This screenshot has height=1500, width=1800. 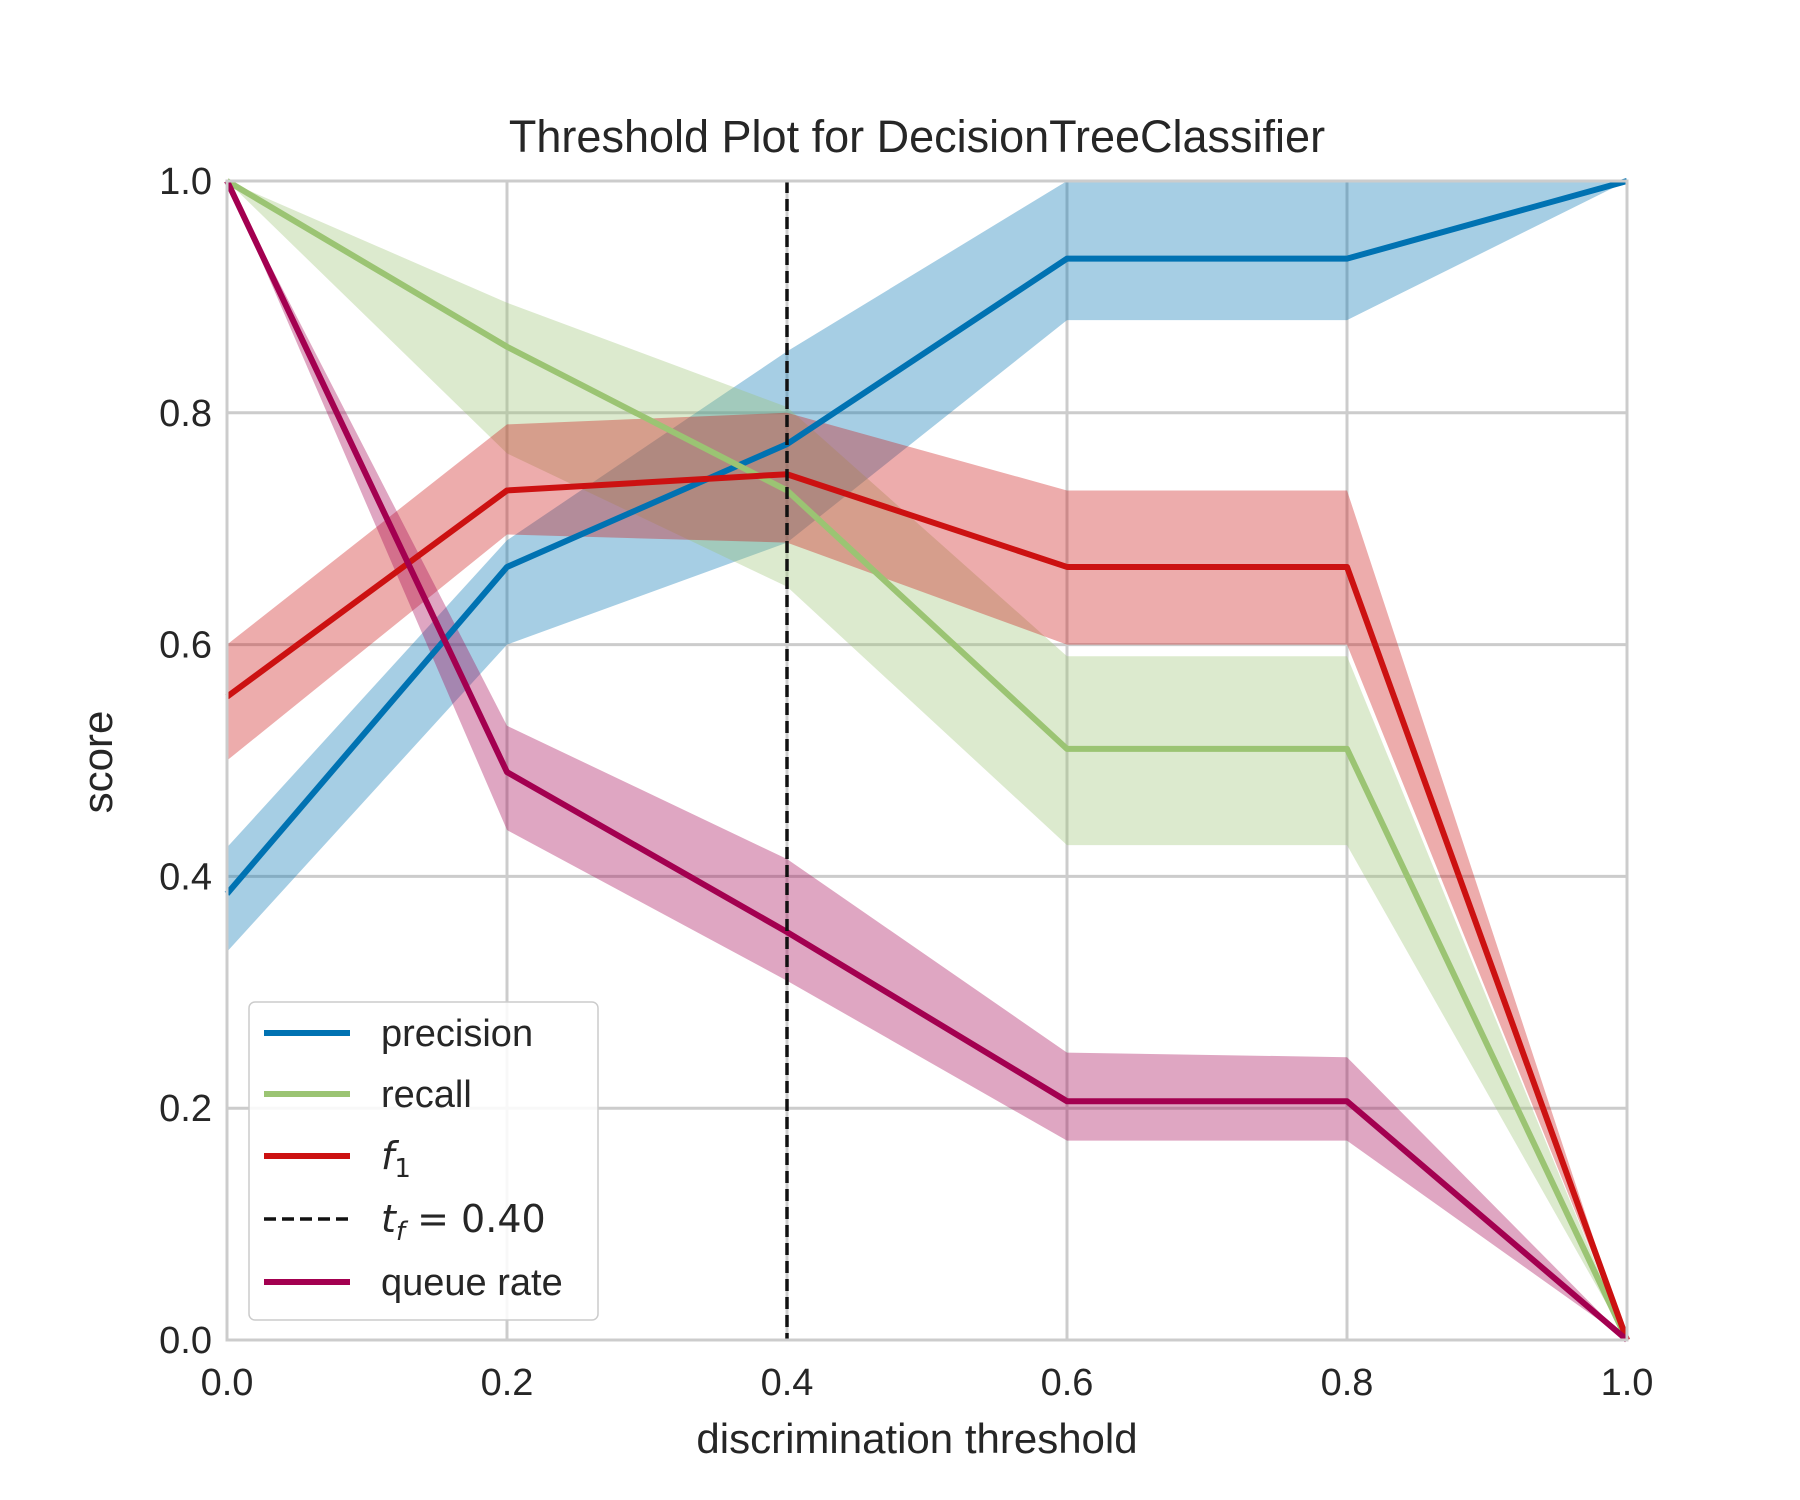 I want to click on x-tick-label: 0.0, so click(x=227, y=1383).